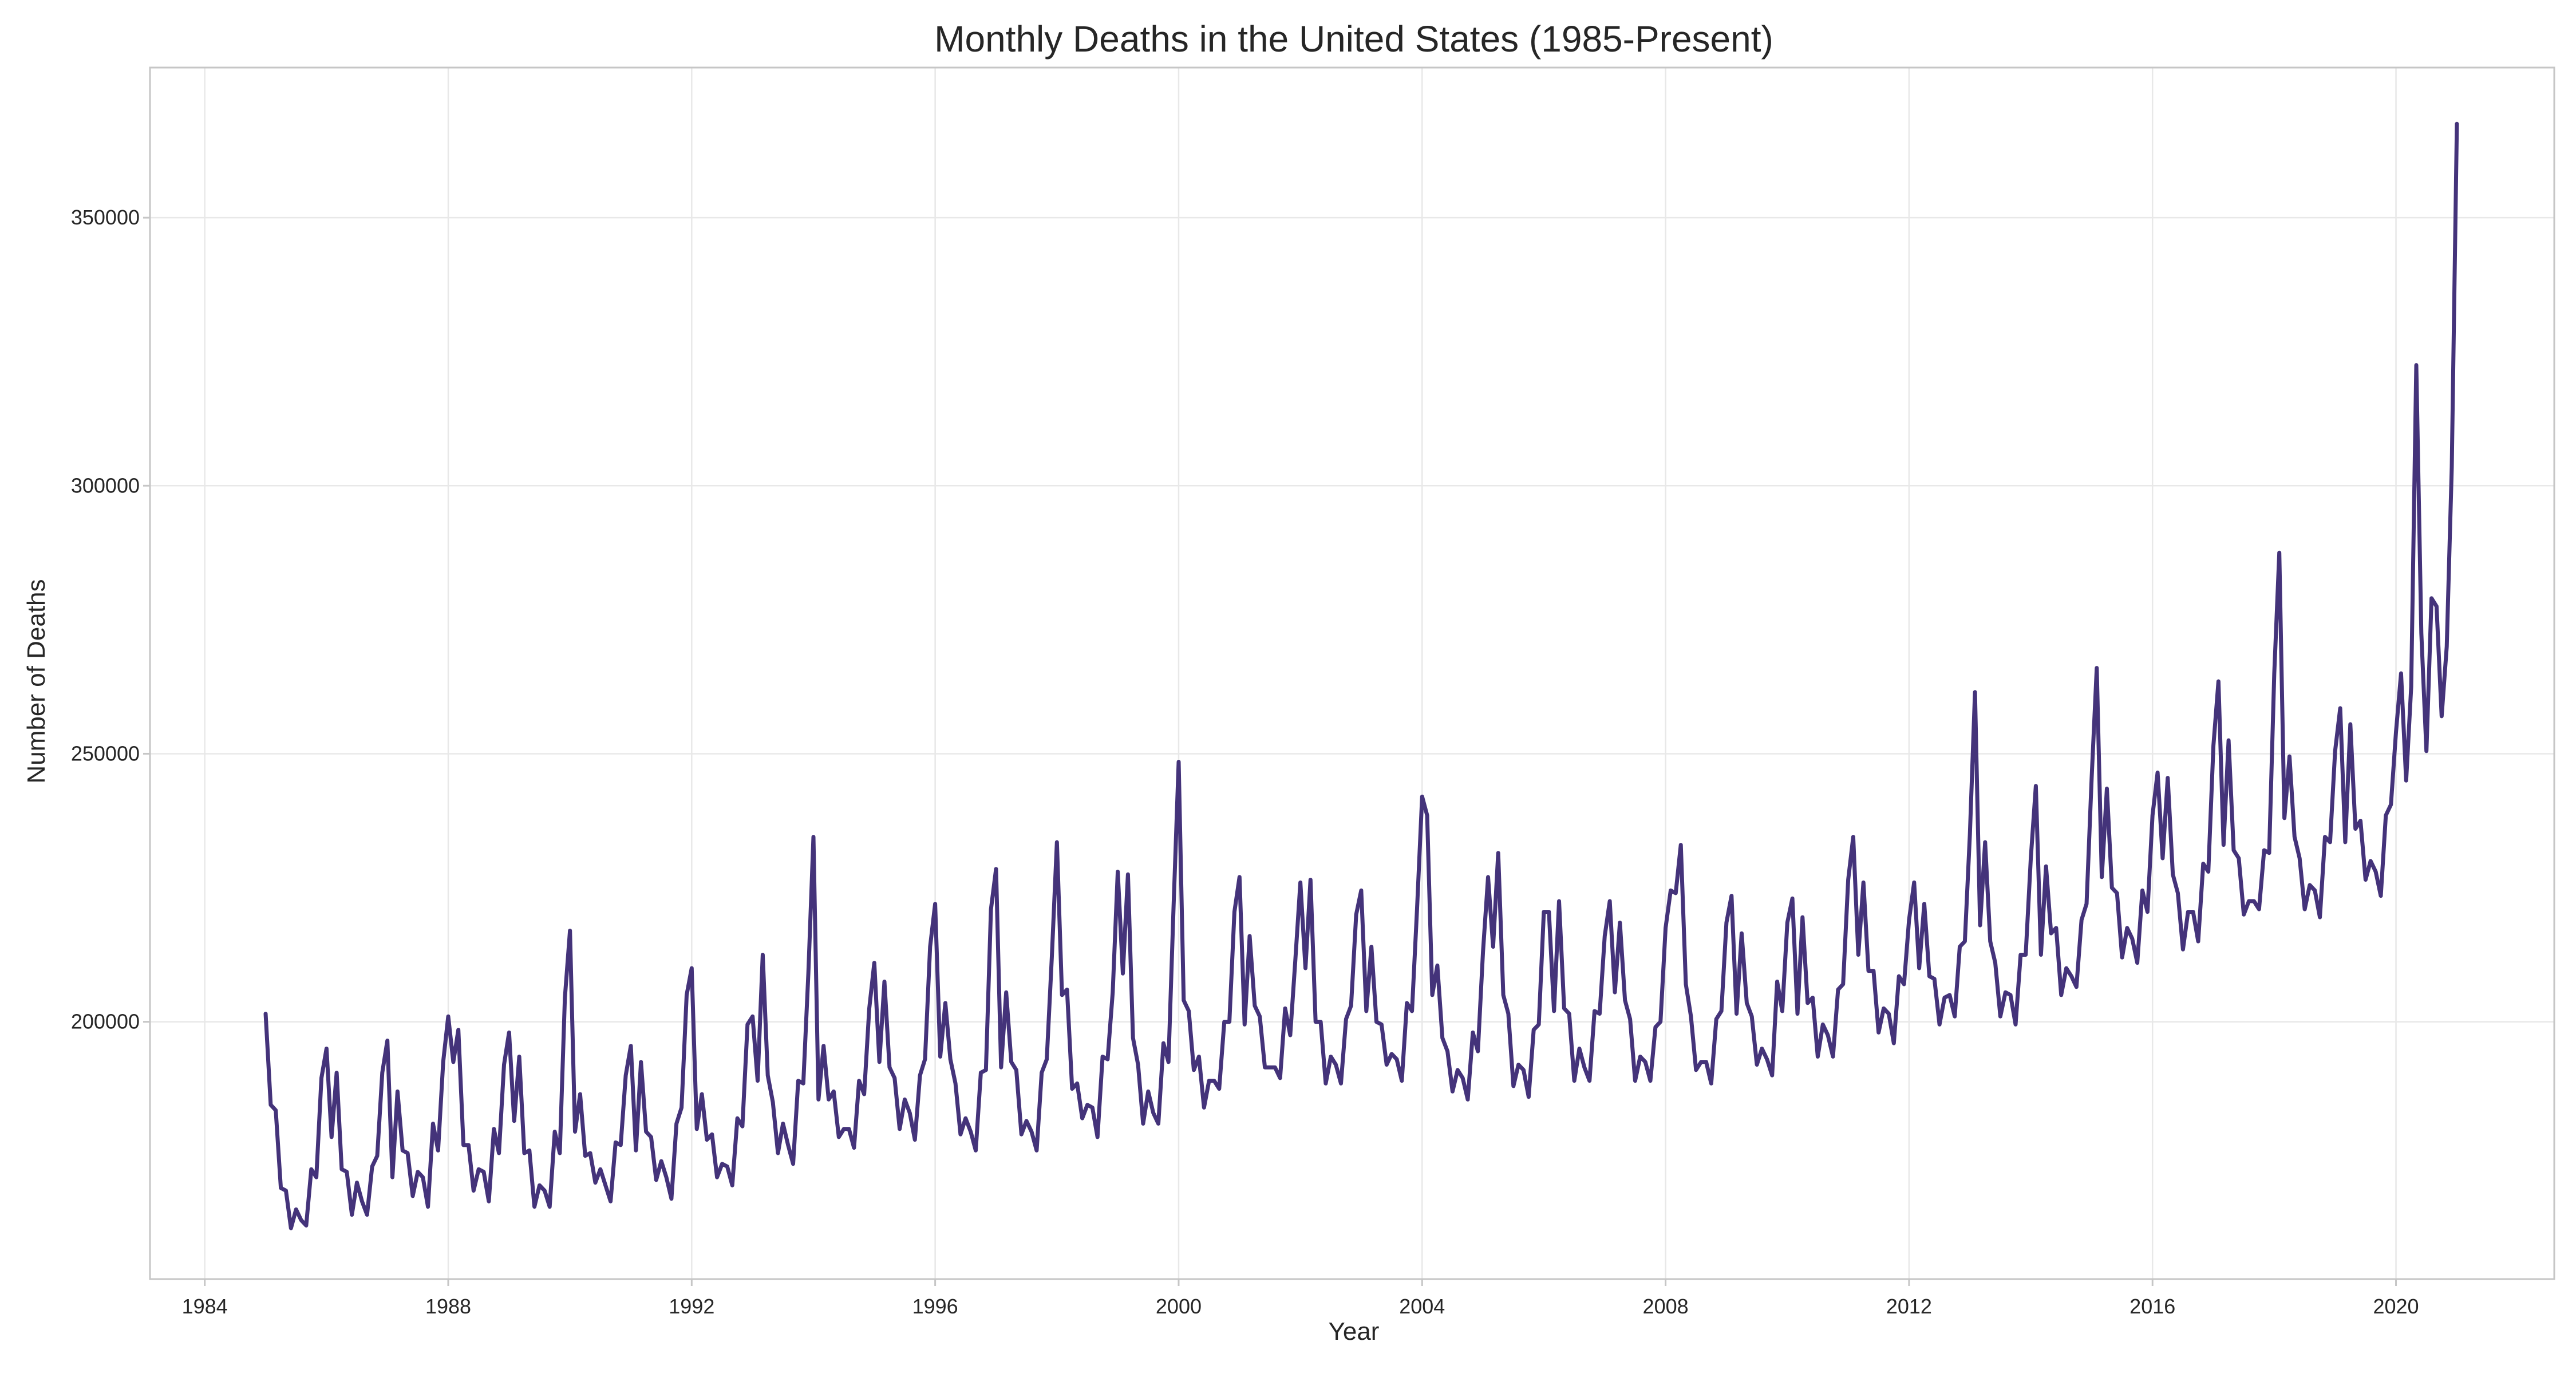 Image resolution: width=2576 pixels, height=1377 pixels. Describe the element at coordinates (1422, 1306) in the screenshot. I see `x-tick-label: 2004` at that location.